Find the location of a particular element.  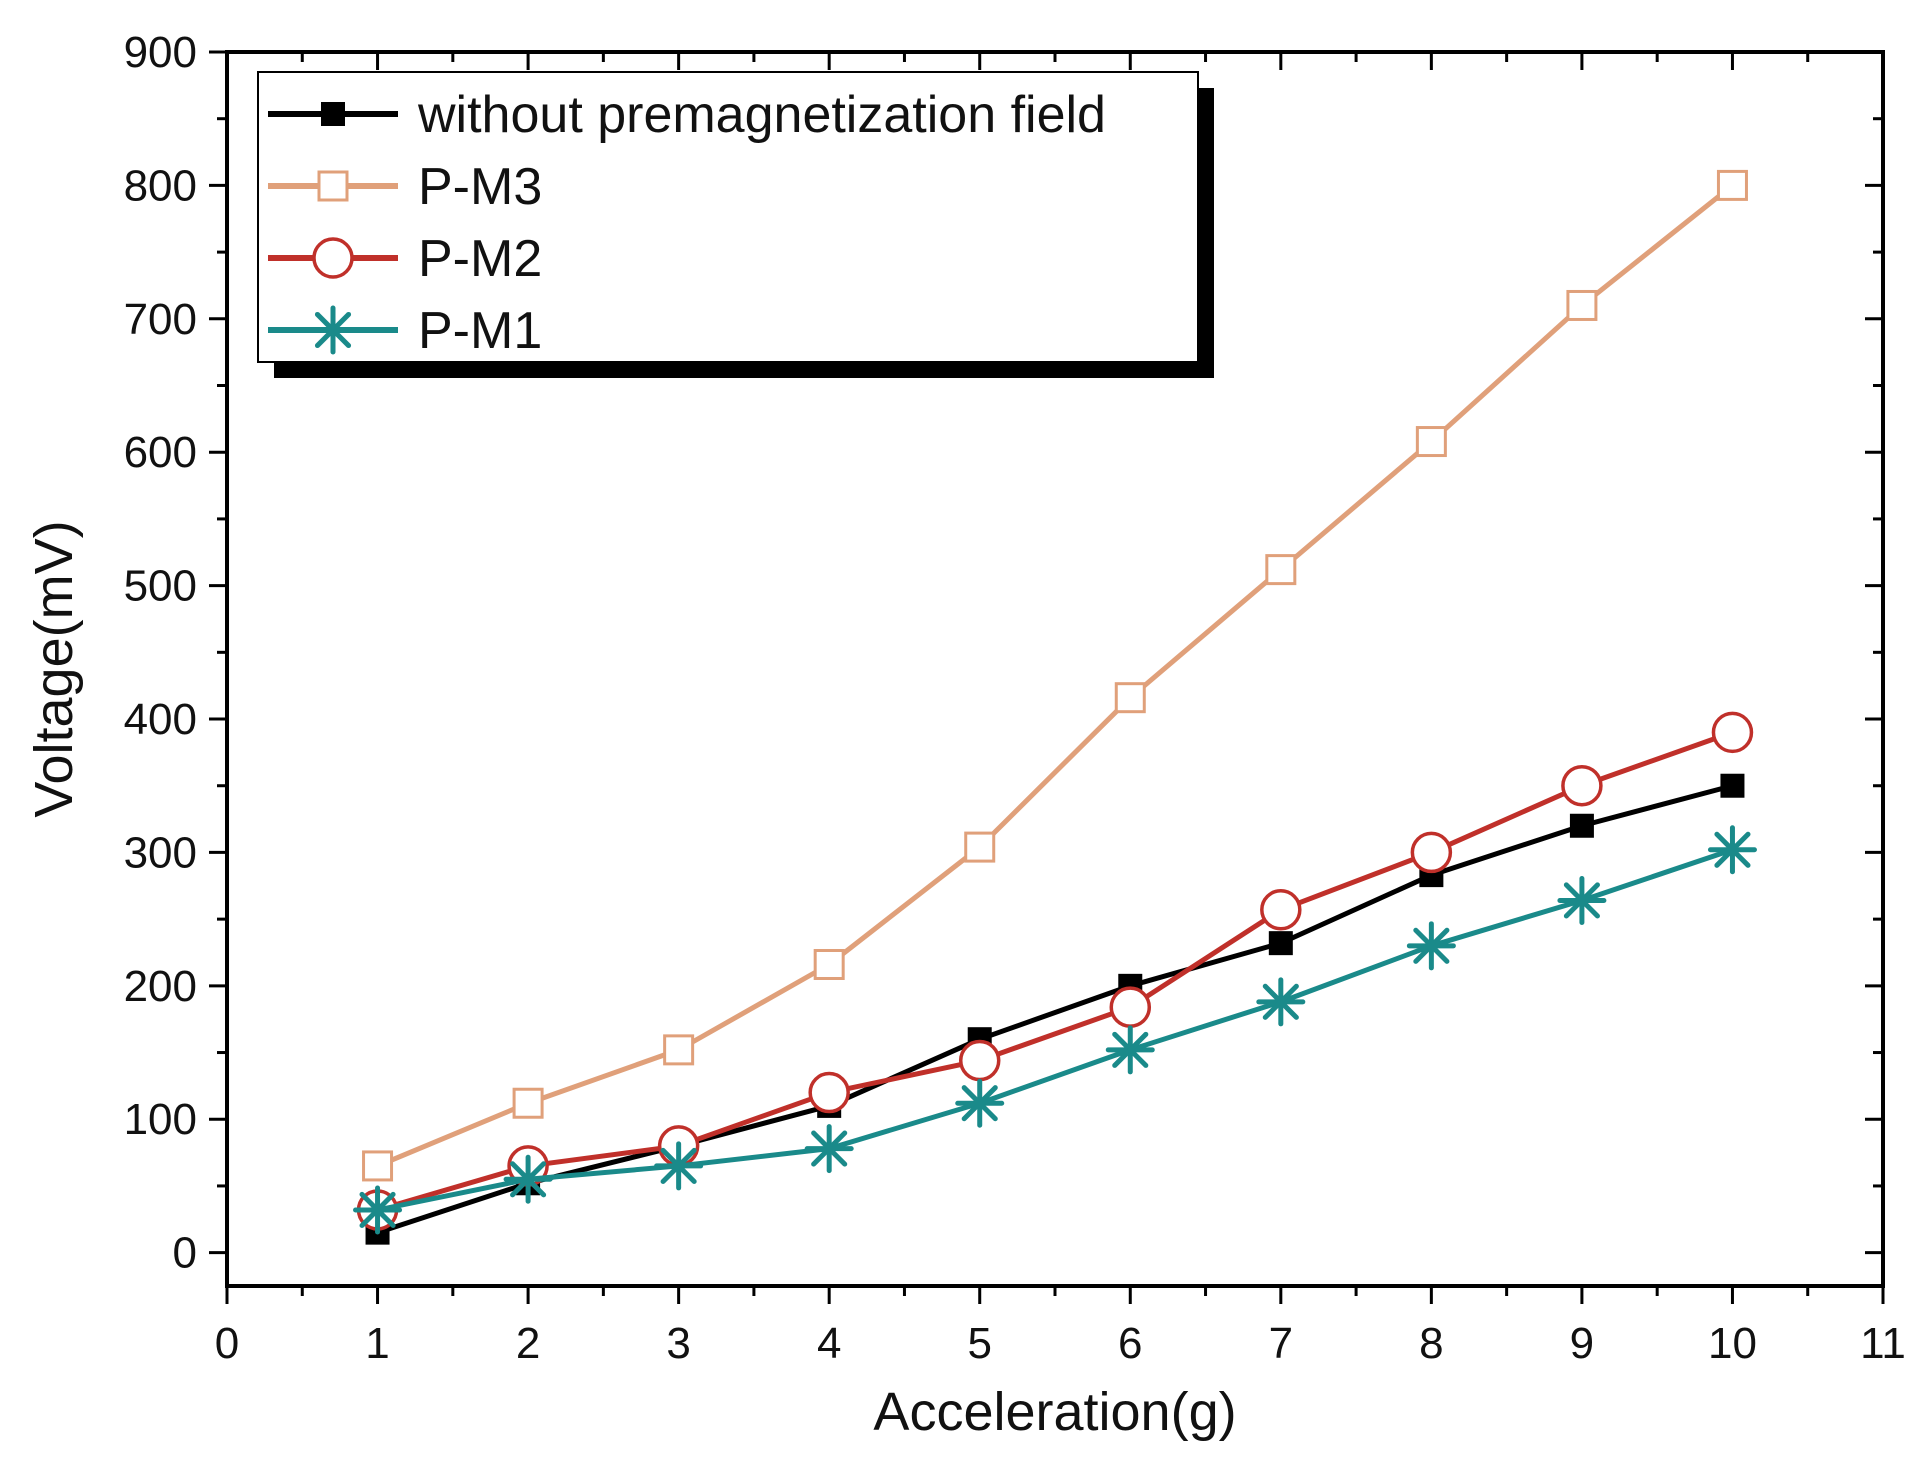

x-tick-label: 9 is located at coordinates (1582, 1343).